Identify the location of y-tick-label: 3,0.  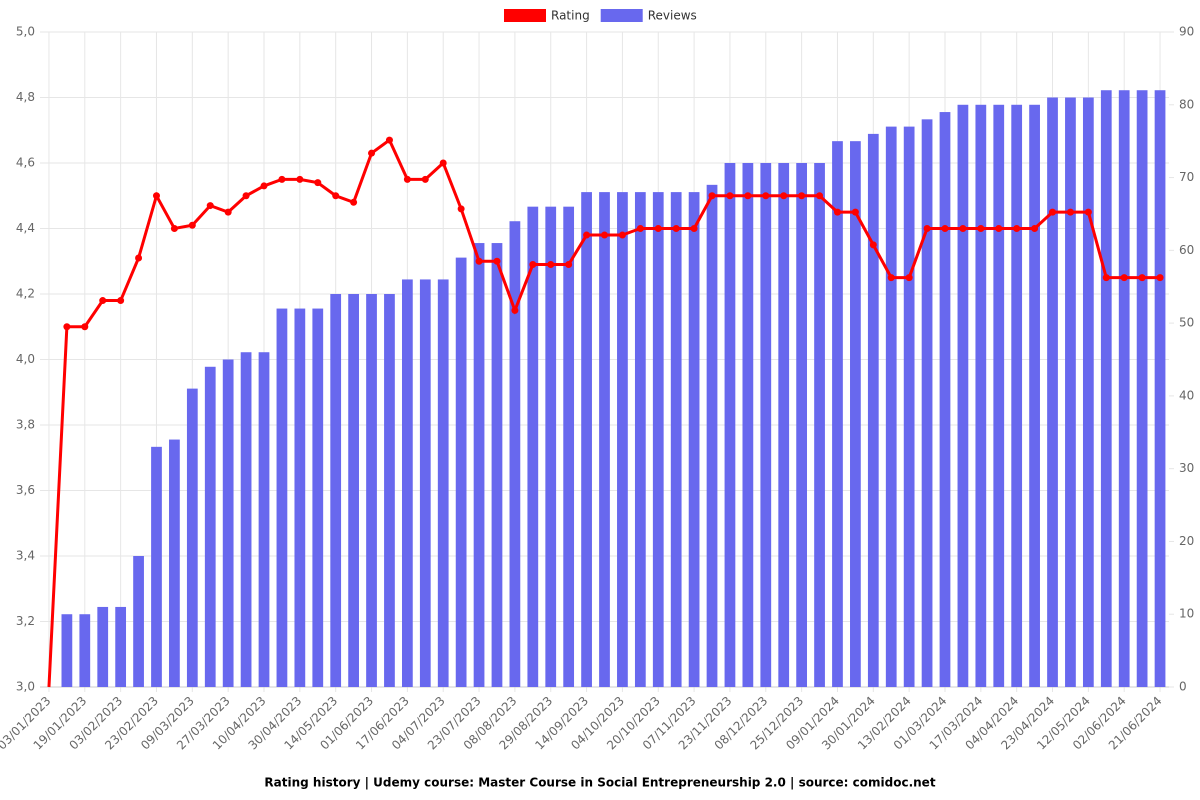
(25, 687).